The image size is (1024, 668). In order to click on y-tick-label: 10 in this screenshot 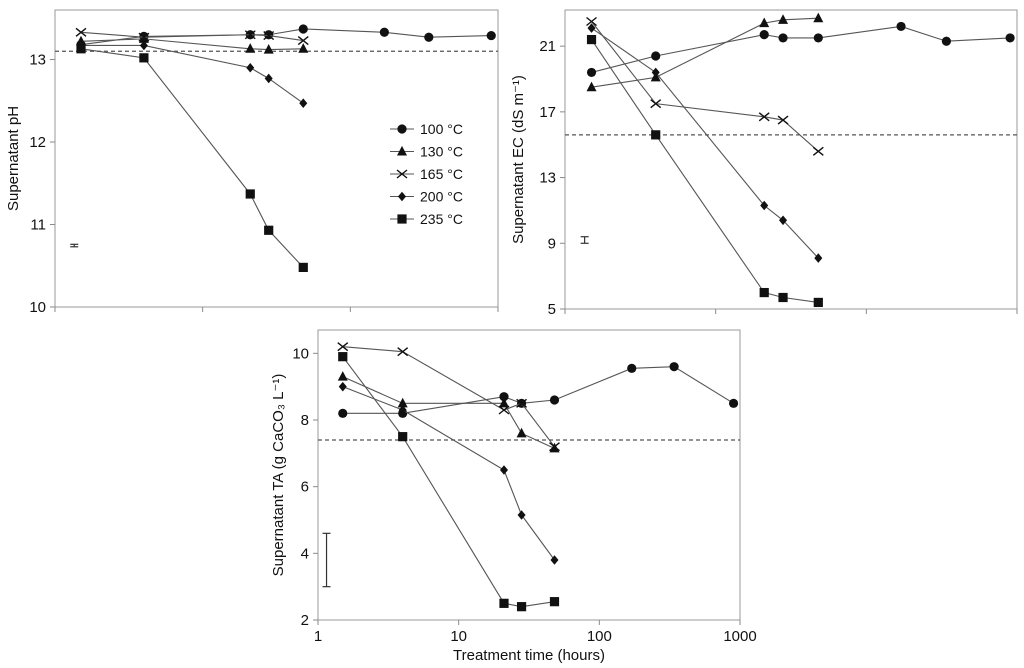, I will do `click(37, 307)`.